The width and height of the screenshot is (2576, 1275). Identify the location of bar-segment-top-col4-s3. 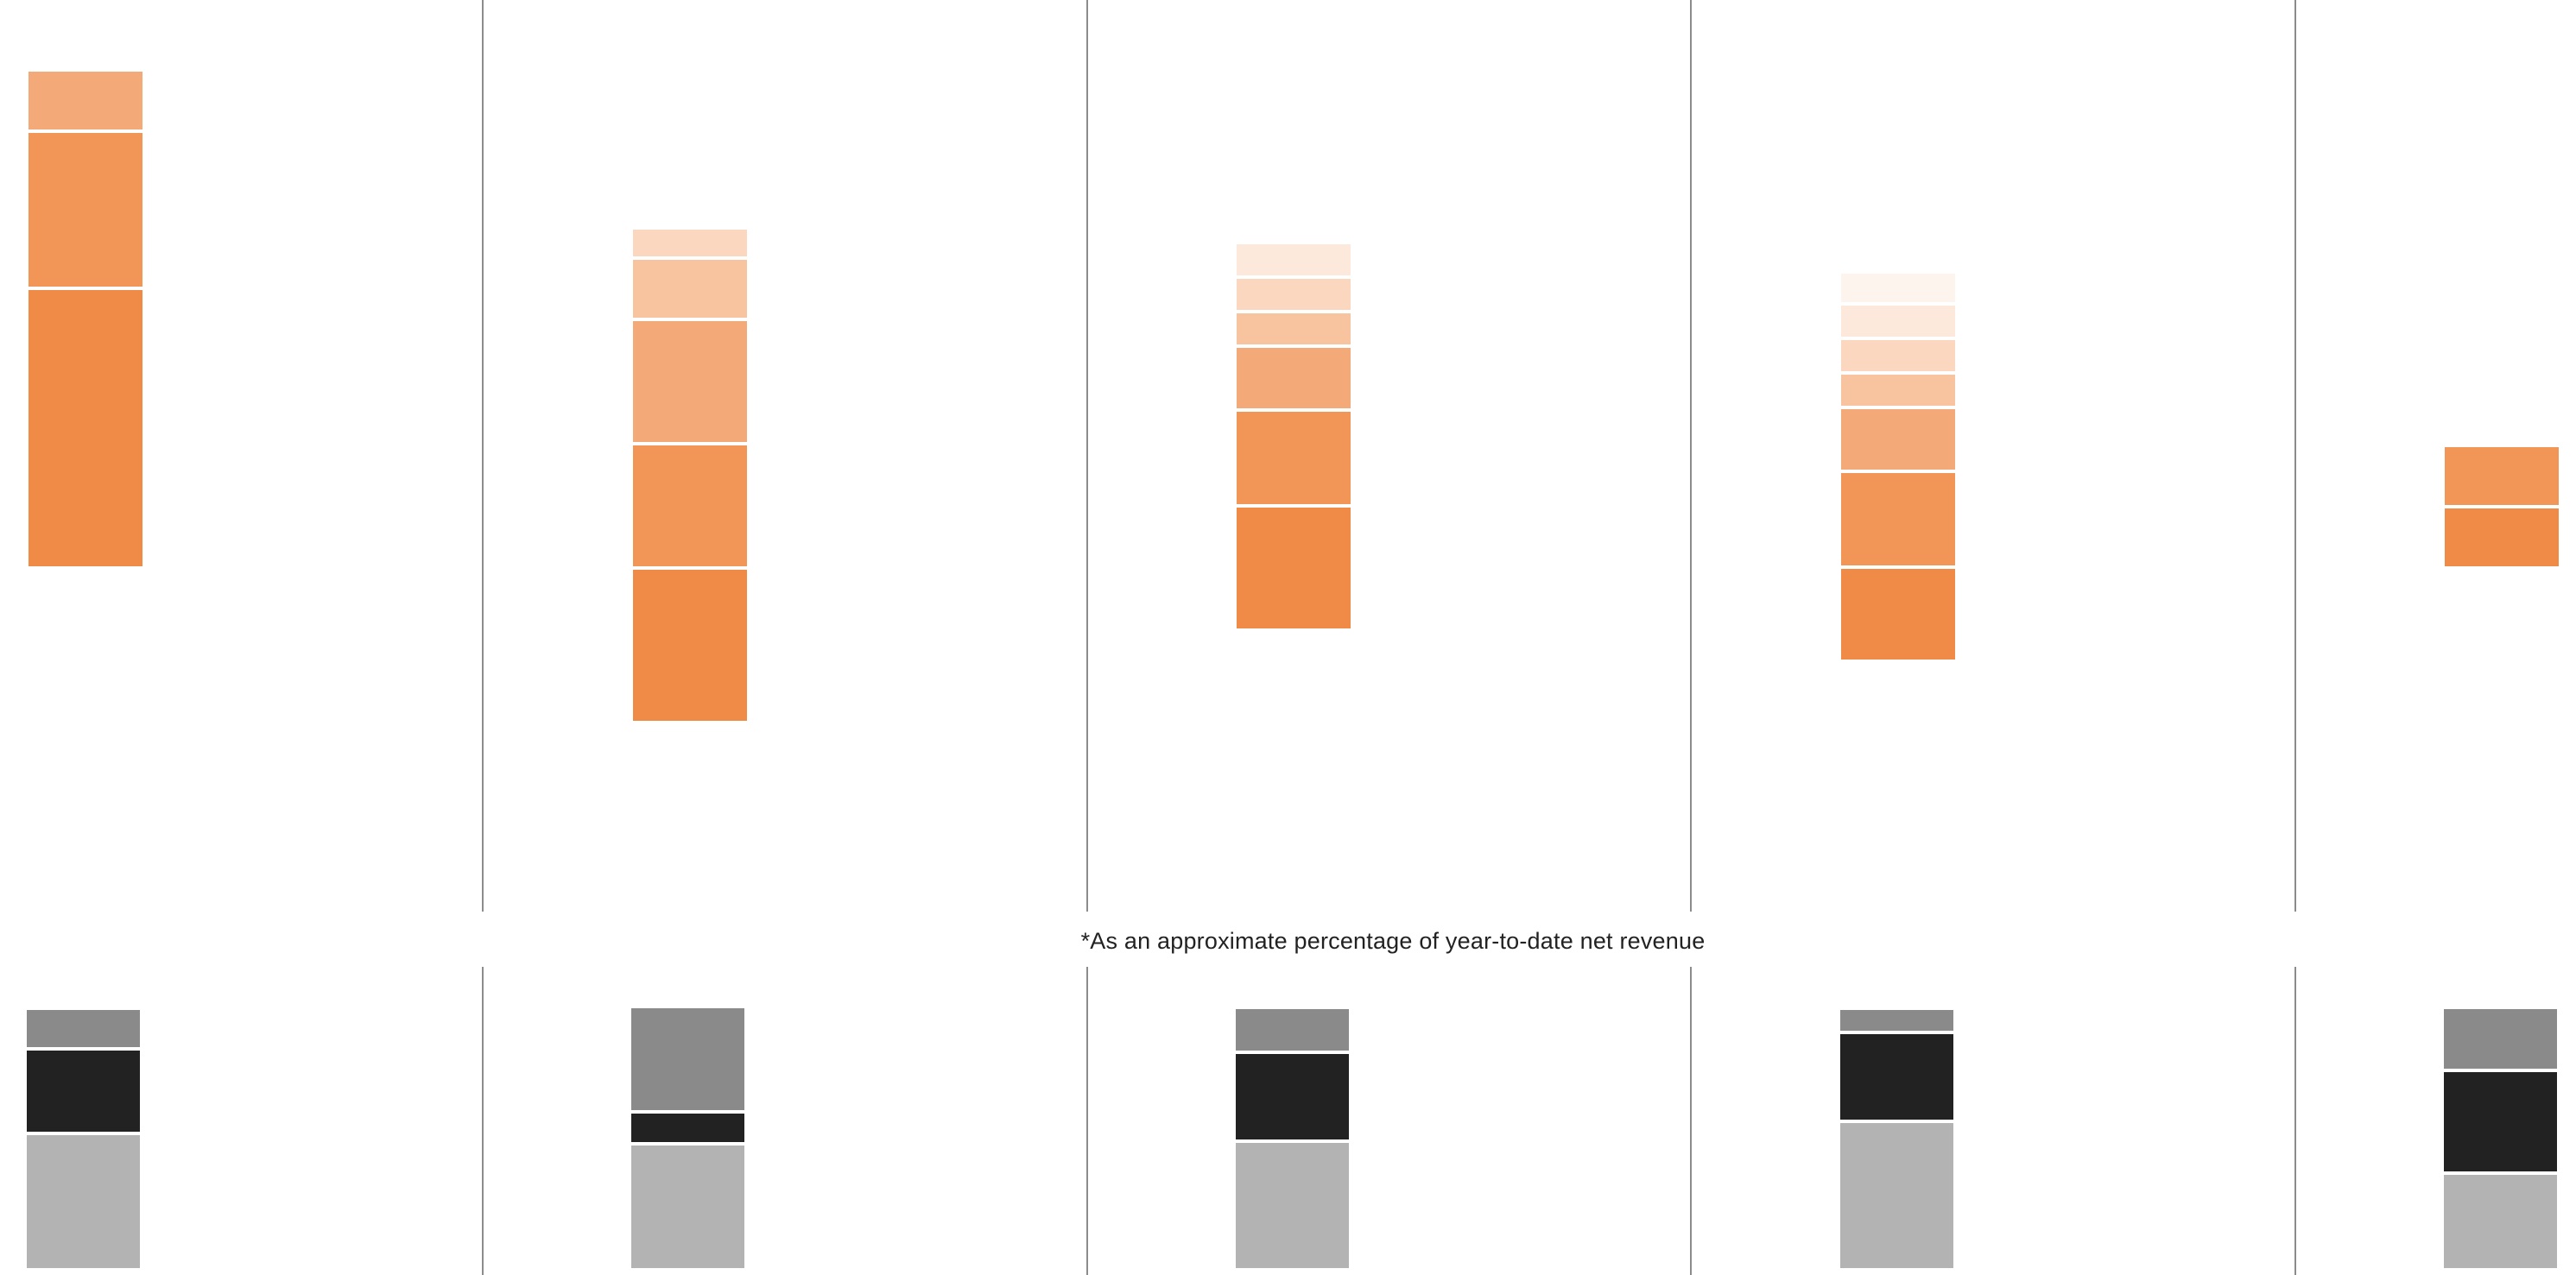
(1898, 439).